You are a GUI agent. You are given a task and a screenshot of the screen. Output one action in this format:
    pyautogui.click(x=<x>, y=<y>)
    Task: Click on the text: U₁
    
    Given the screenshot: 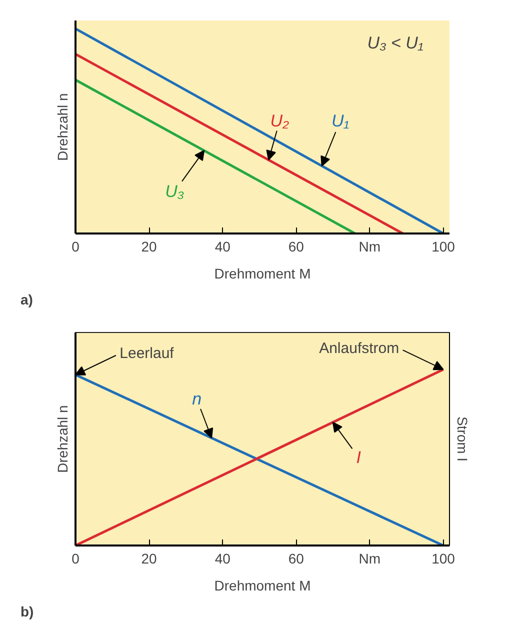 What is the action you would take?
    pyautogui.click(x=340, y=120)
    